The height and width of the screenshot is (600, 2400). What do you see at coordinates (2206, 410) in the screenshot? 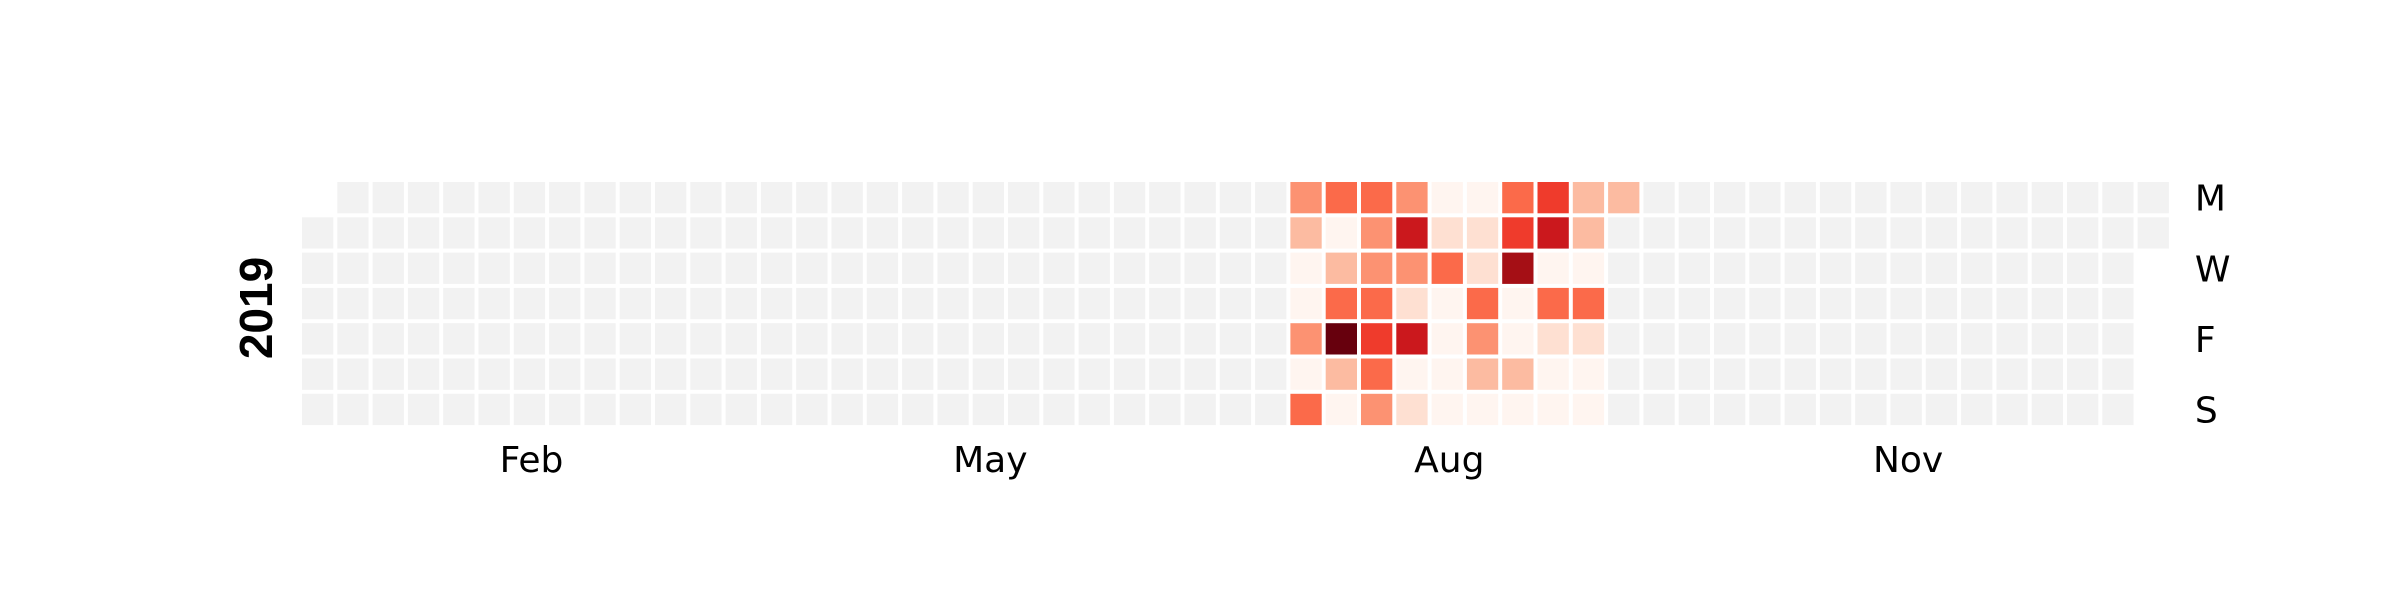
I see `weekday-label-s: S` at bounding box center [2206, 410].